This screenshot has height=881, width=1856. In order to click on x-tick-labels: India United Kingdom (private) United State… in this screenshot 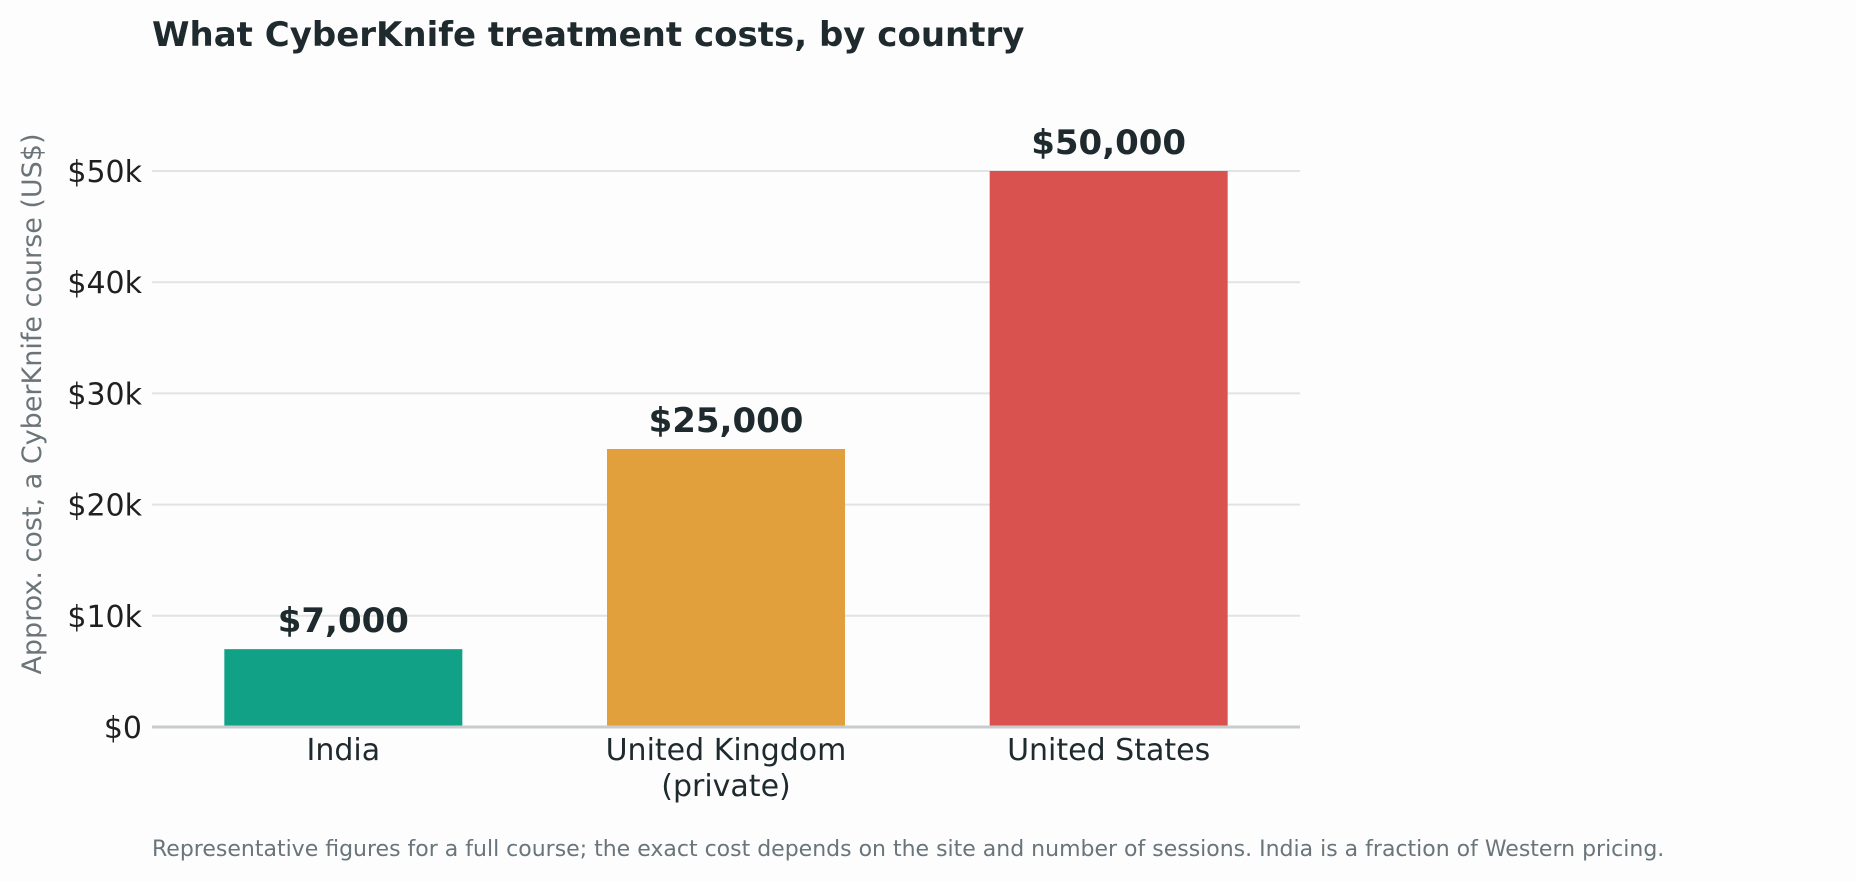, I will do `click(759, 768)`.